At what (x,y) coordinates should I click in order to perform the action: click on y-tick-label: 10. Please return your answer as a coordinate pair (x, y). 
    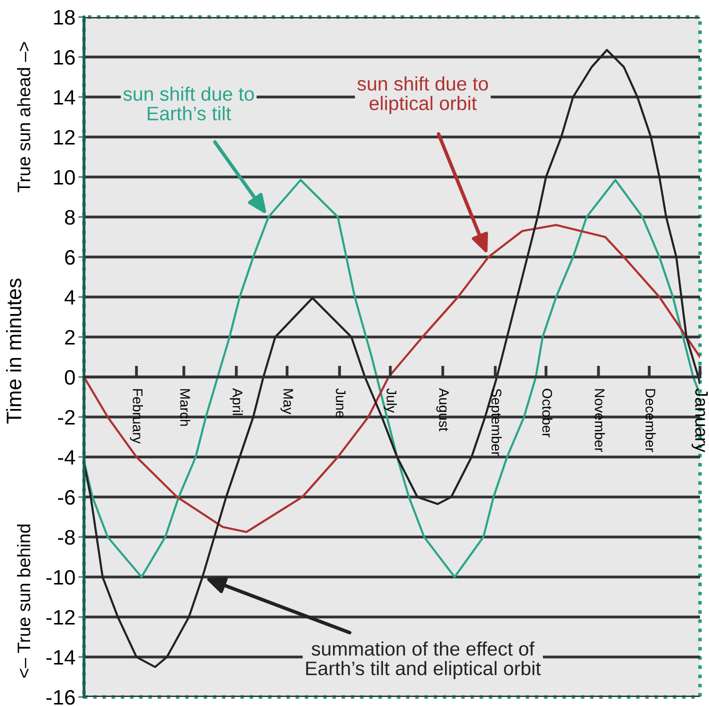
    Looking at the image, I should click on (64, 177).